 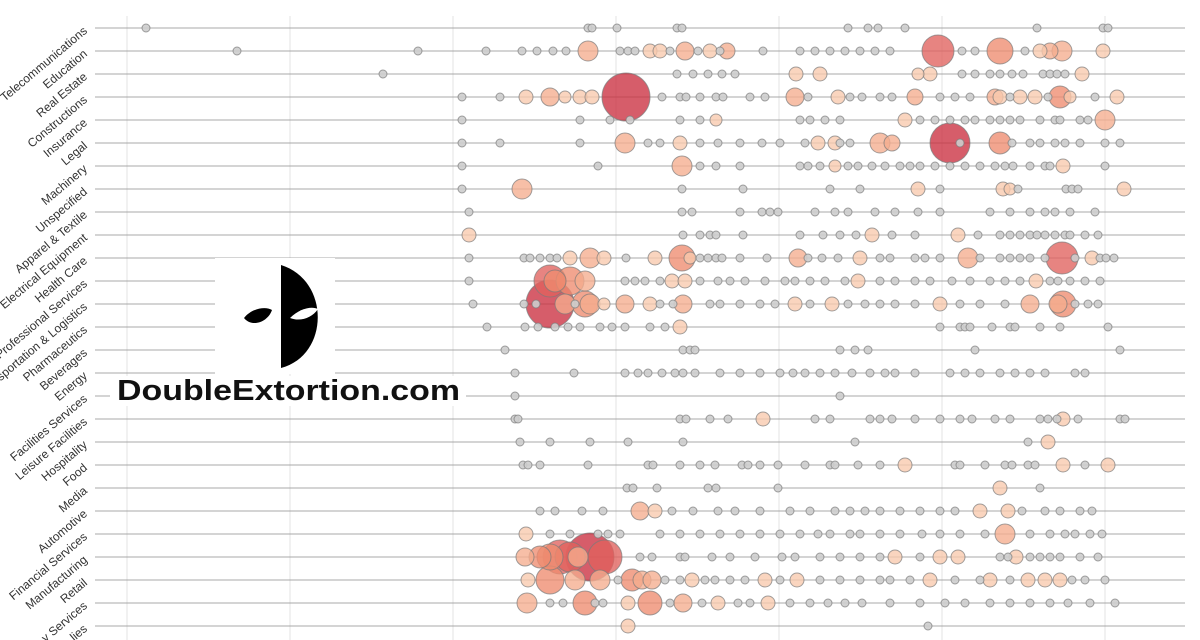 I want to click on watermark: DoubleExtortion.com, so click(x=288, y=391).